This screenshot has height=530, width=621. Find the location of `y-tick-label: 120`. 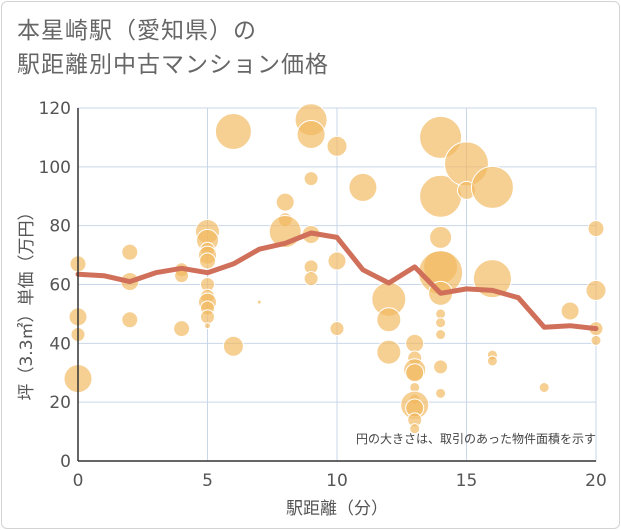

y-tick-label: 120 is located at coordinates (55, 109).